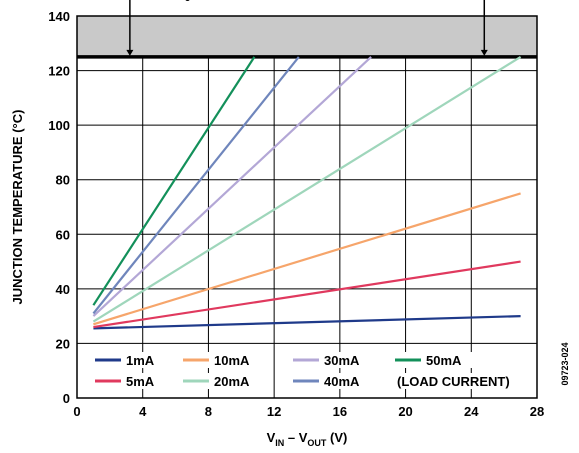 The width and height of the screenshot is (579, 453). Describe the element at coordinates (307, 2) in the screenshot. I see `max-tj-text: MAX TJ (DO NOT OPERATE ABOVE THIS POINT)` at that location.